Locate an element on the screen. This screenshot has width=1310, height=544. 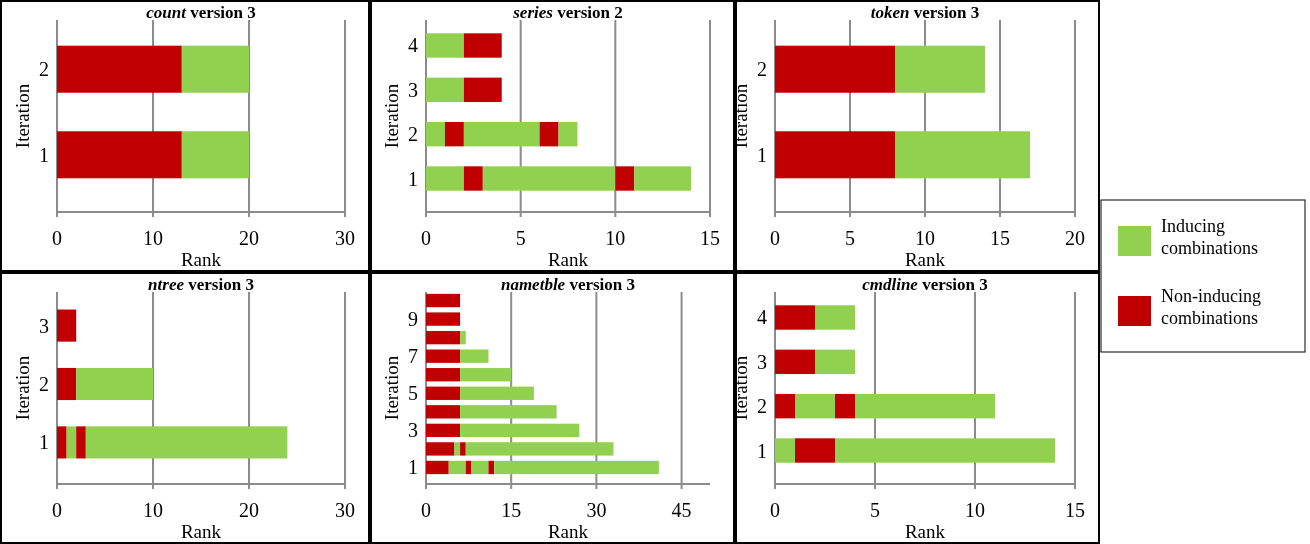
chart-title: nametble version 3 is located at coordinates (568, 284).